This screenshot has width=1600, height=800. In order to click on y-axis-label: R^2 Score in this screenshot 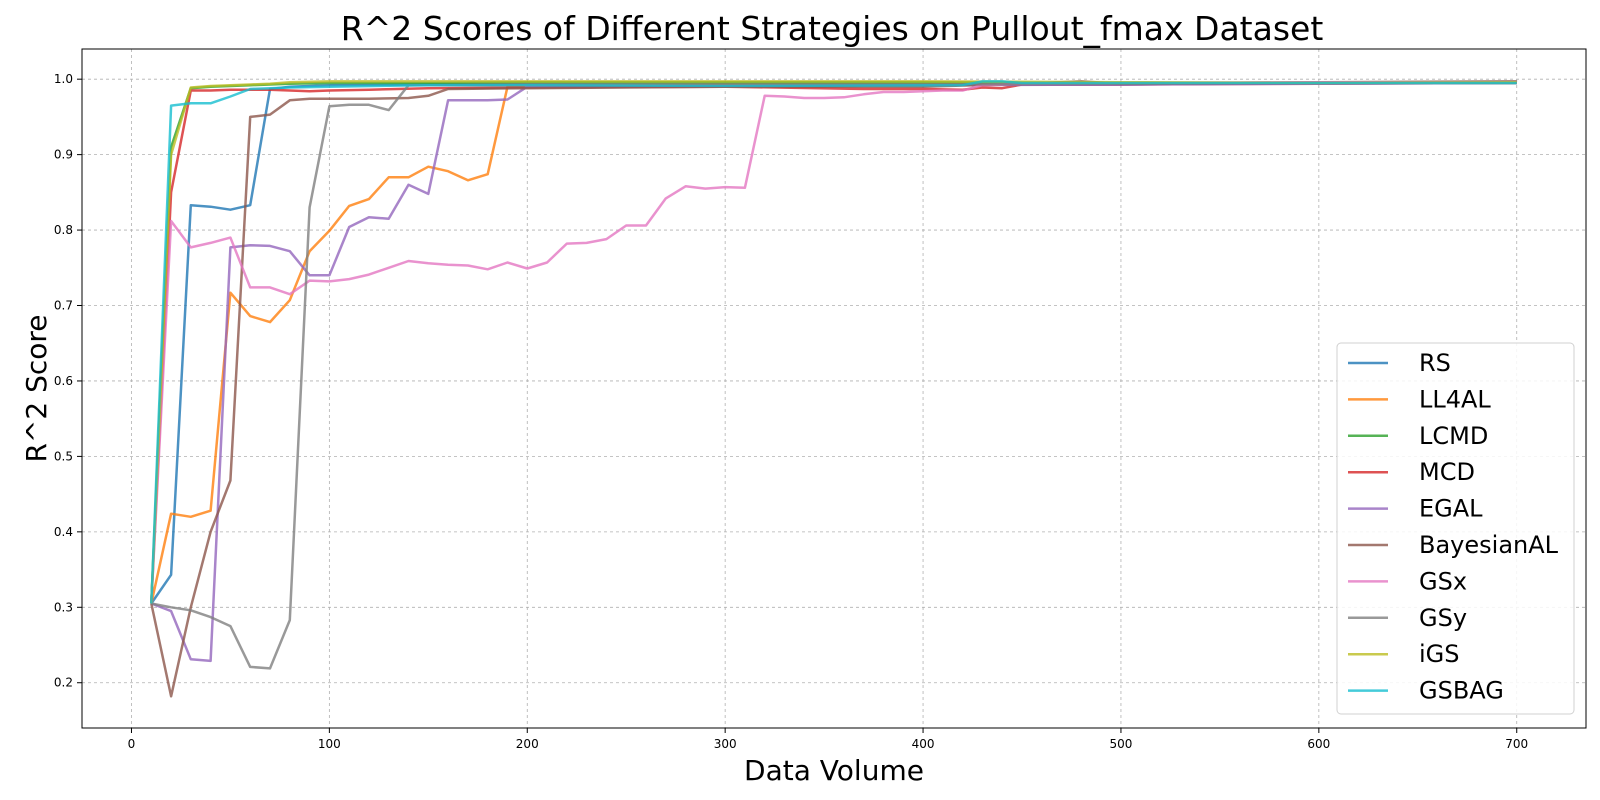, I will do `click(36, 388)`.